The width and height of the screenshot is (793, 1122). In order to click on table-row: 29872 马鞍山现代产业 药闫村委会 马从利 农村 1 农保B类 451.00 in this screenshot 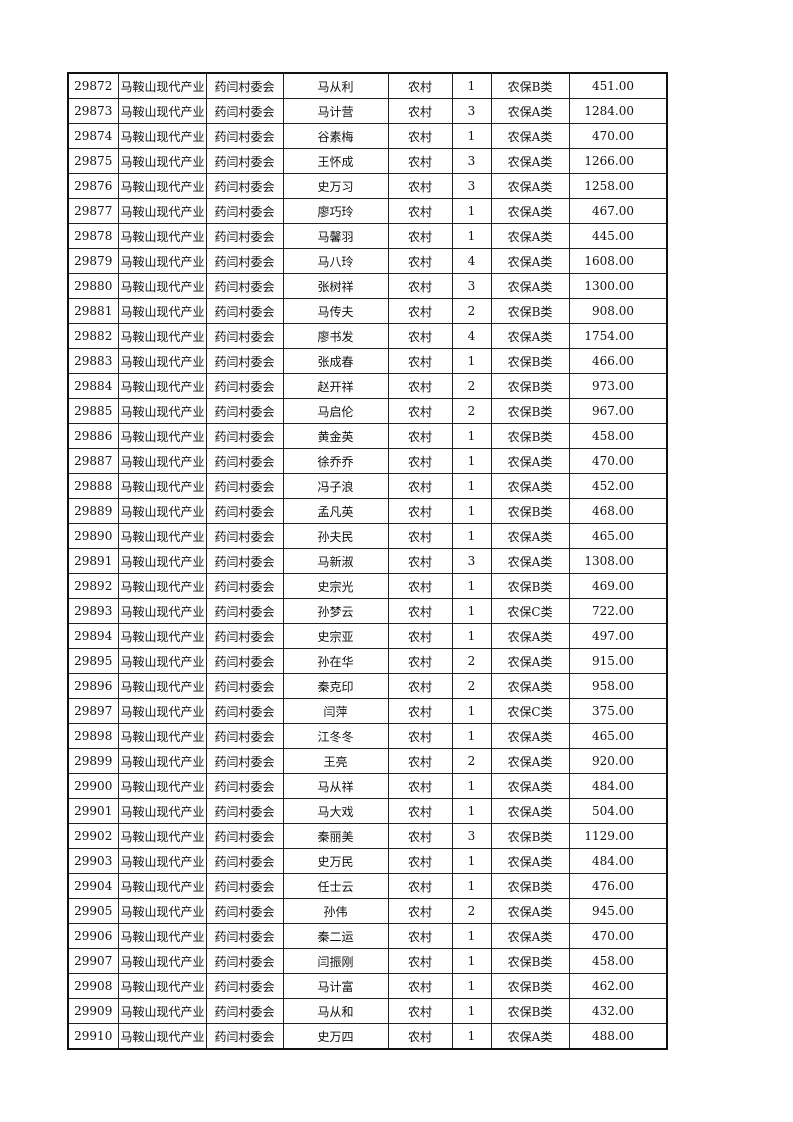, I will do `click(367, 85)`.